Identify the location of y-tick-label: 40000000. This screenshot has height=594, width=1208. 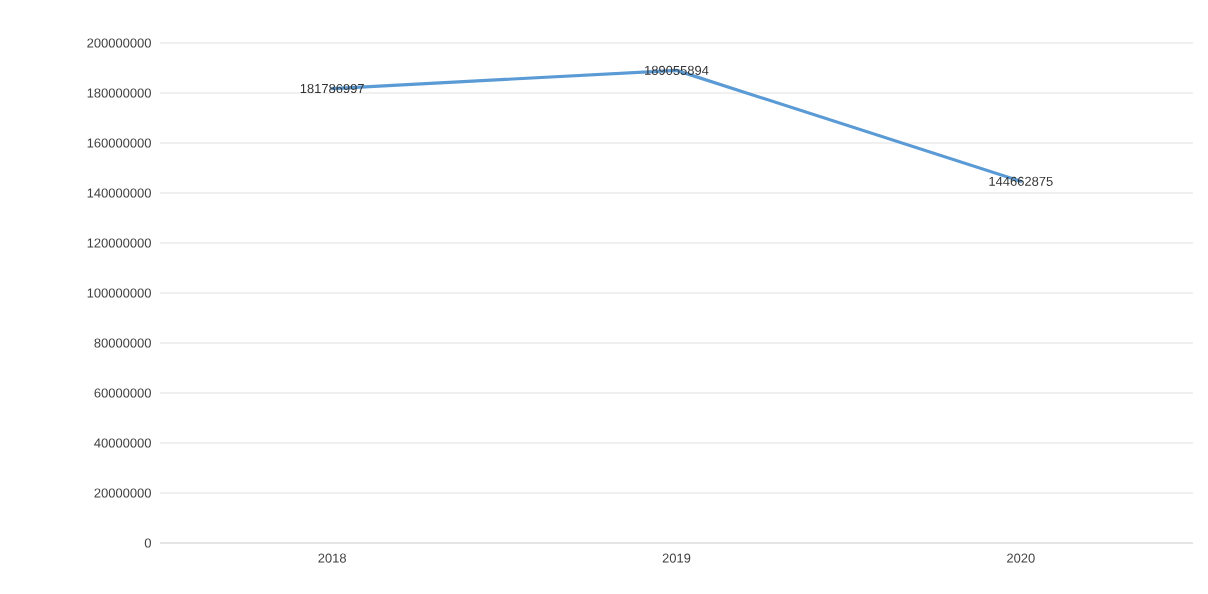
(122, 443).